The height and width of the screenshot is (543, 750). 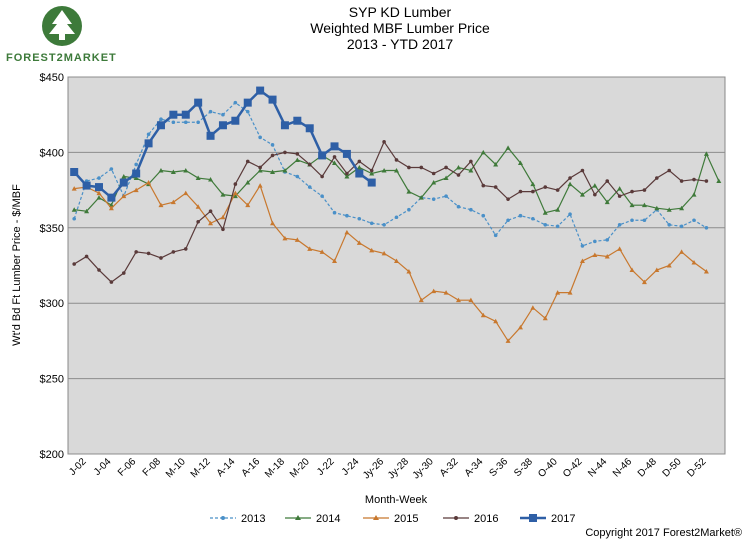 What do you see at coordinates (647, 467) in the screenshot?
I see `x-tick-label: D-48` at bounding box center [647, 467].